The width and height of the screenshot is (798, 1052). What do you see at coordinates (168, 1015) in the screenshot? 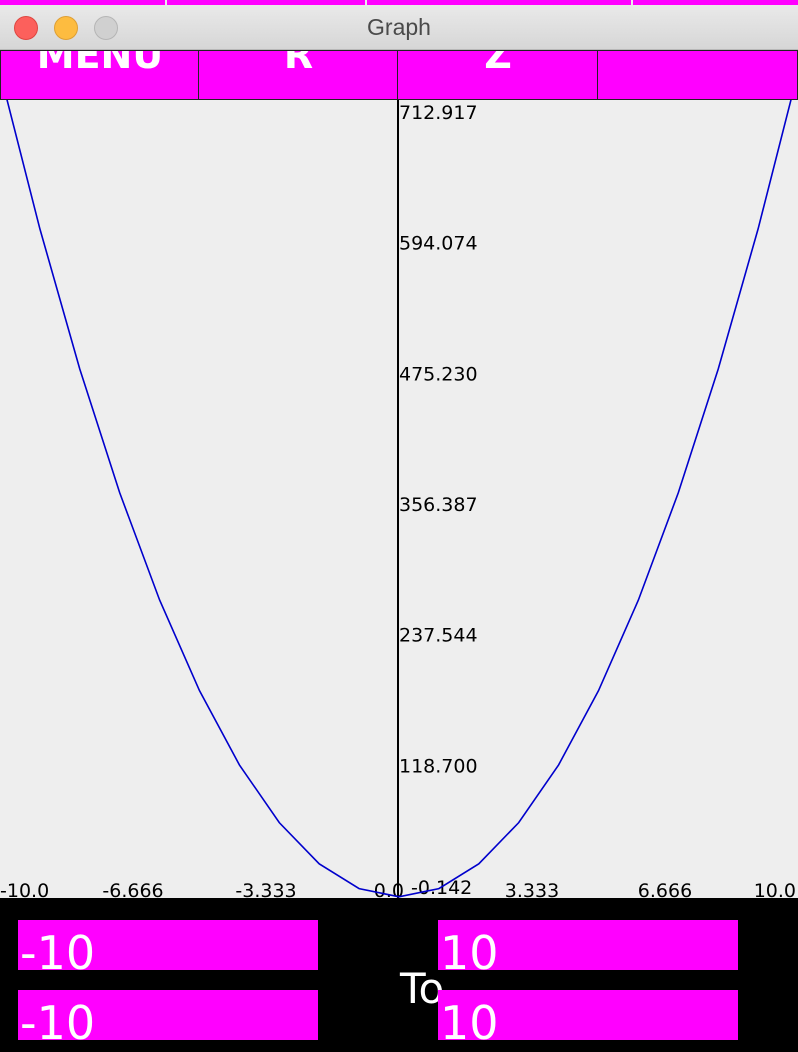
I see `y-from-input: -10` at bounding box center [168, 1015].